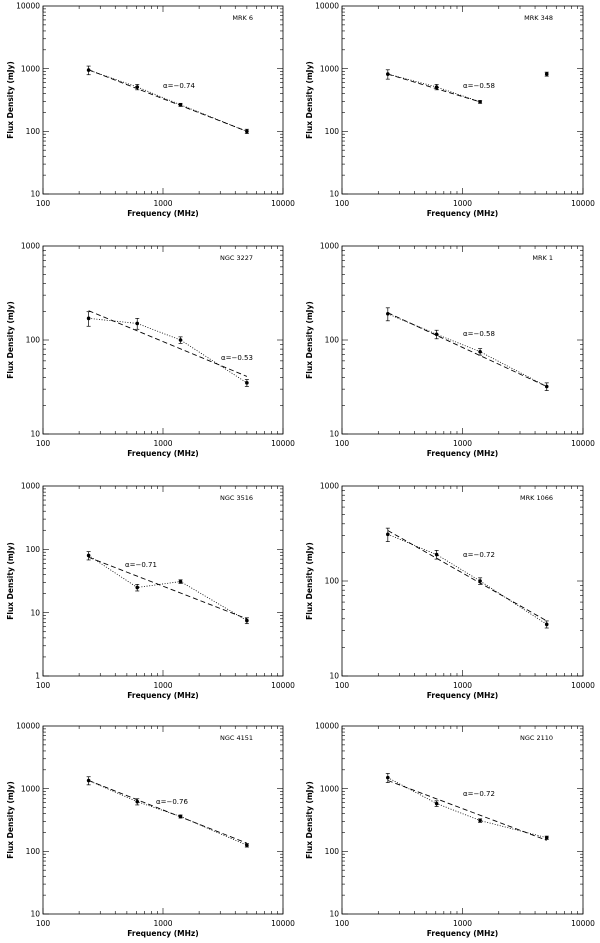  What do you see at coordinates (141, 565) in the screenshot?
I see `spectral-index-label: α=−0.71` at bounding box center [141, 565].